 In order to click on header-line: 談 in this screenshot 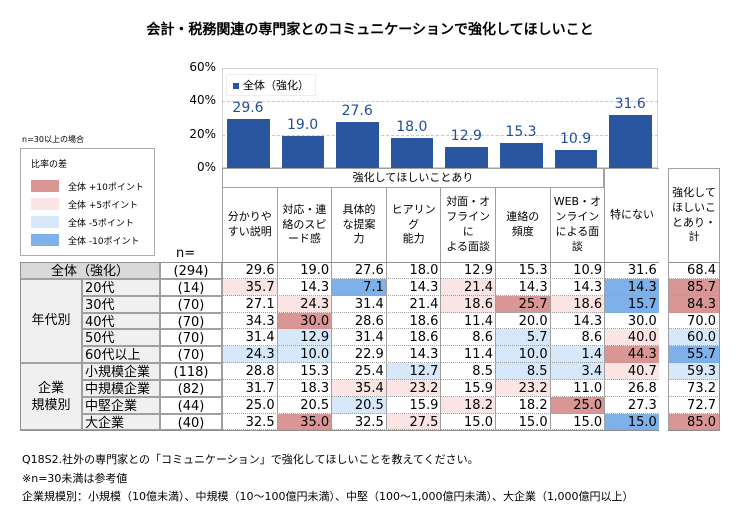, I will do `click(577, 246)`.